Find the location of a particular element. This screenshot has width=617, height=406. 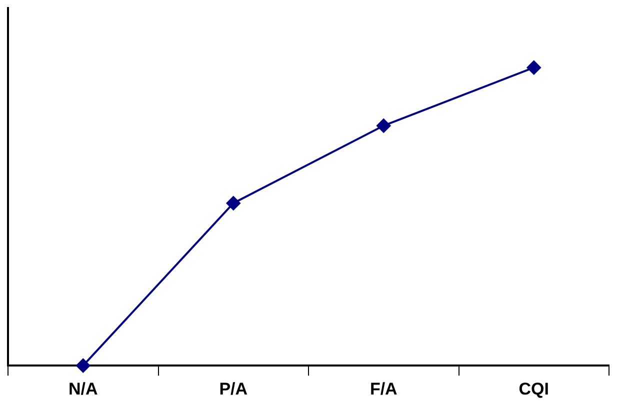

x-tick-label: N/A is located at coordinates (83, 388).